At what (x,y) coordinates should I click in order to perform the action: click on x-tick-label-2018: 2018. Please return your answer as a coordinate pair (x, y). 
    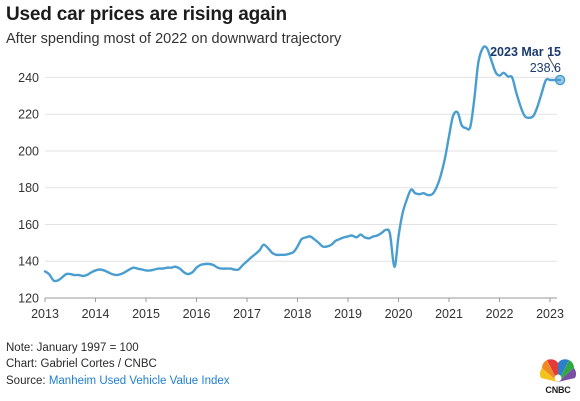
    Looking at the image, I should click on (298, 314).